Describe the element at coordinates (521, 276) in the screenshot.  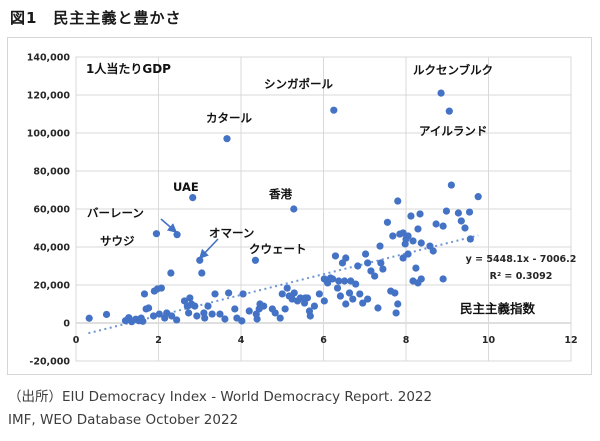
I see `trendline-r-squared: R² = 0.3092` at that location.